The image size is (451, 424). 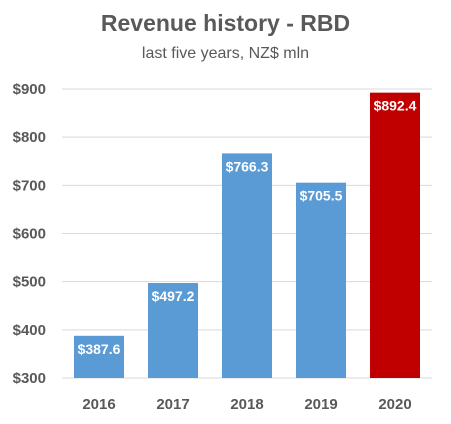 What do you see at coordinates (225, 23) in the screenshot?
I see `chart-title: Revenue history - RBD` at bounding box center [225, 23].